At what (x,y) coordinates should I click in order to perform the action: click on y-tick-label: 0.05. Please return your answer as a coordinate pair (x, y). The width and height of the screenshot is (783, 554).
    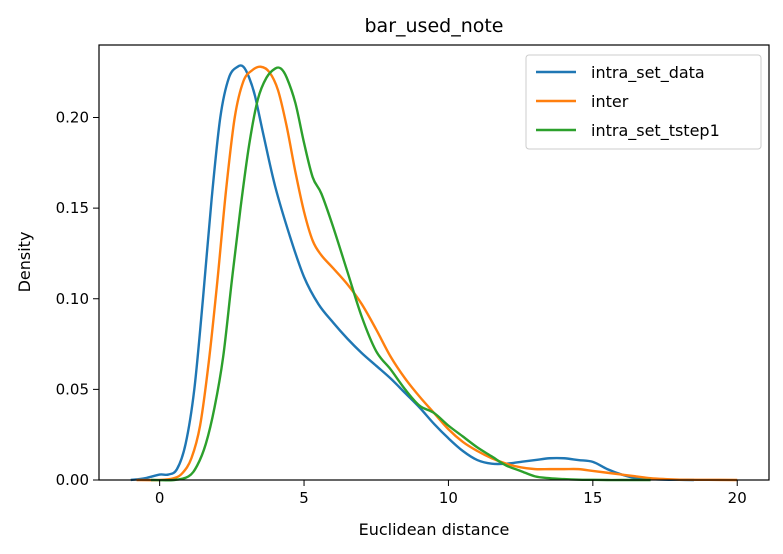
    Looking at the image, I should click on (72, 389).